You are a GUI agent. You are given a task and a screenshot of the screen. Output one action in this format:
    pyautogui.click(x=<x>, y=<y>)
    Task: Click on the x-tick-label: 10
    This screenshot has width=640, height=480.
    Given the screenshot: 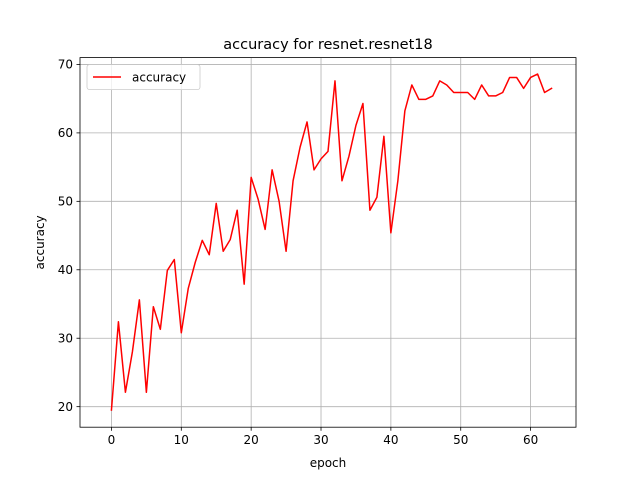 What is the action you would take?
    pyautogui.click(x=181, y=440)
    